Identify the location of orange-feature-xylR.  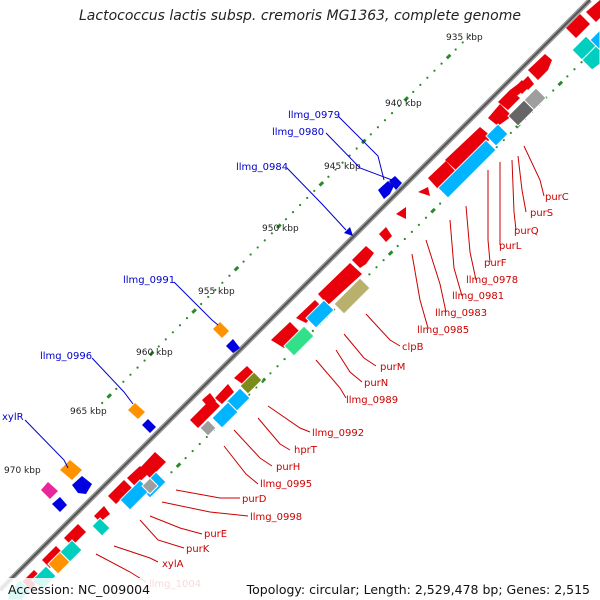
(71, 470).